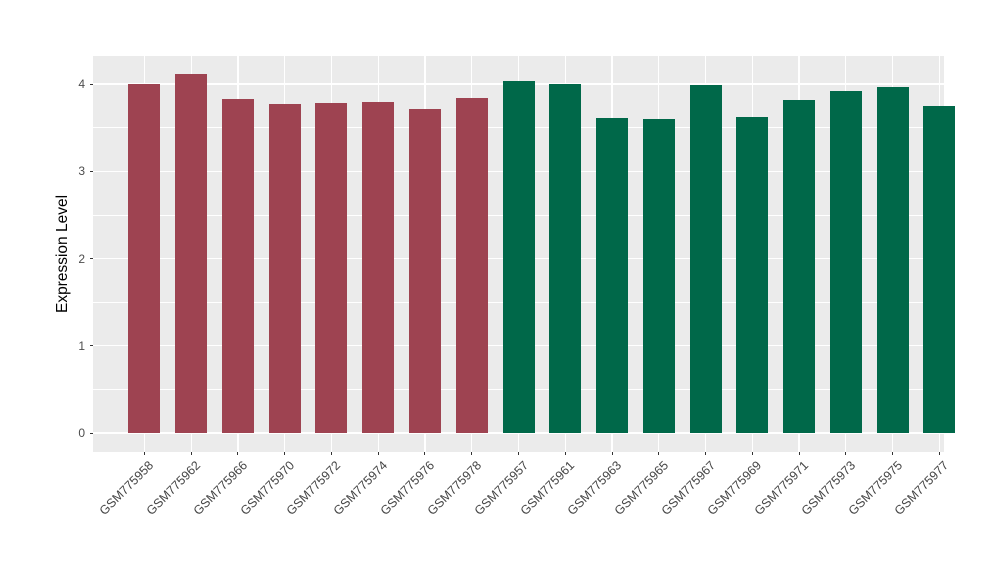  Describe the element at coordinates (939, 269) in the screenshot. I see `bar-GSM775977` at that location.